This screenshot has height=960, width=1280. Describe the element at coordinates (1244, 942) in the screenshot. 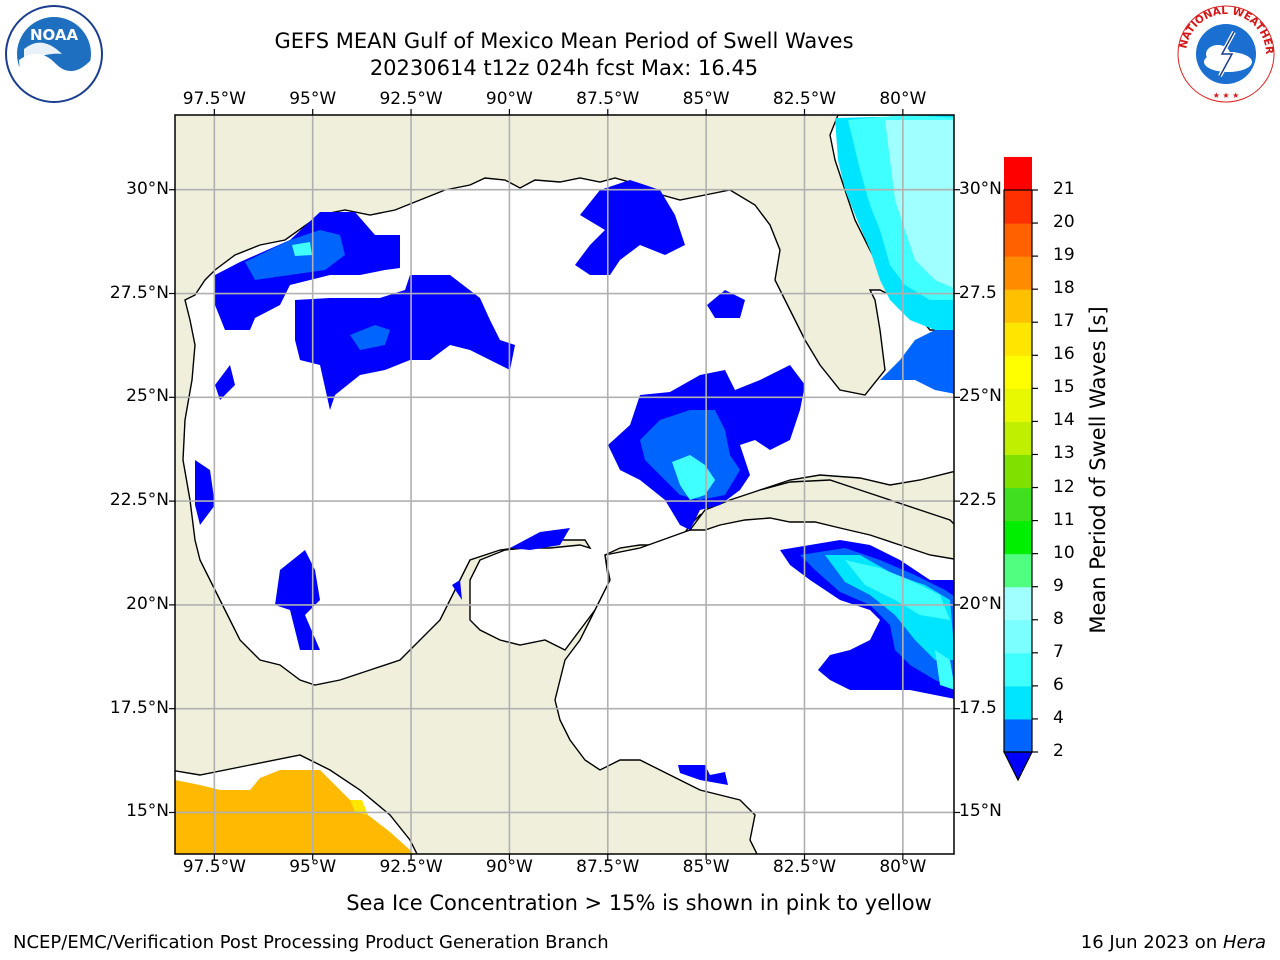

I see `host-name: Hera` at that location.